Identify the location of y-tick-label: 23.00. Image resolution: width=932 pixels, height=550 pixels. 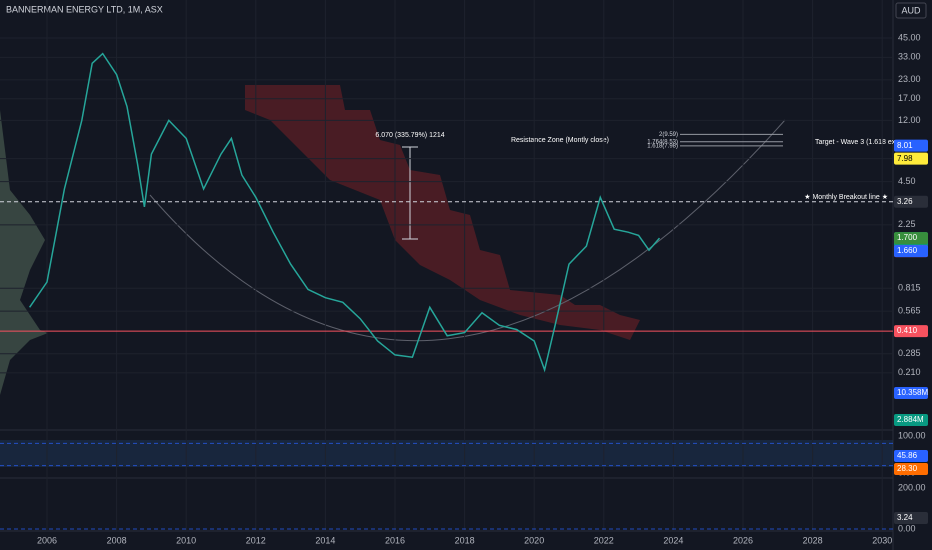
(909, 79).